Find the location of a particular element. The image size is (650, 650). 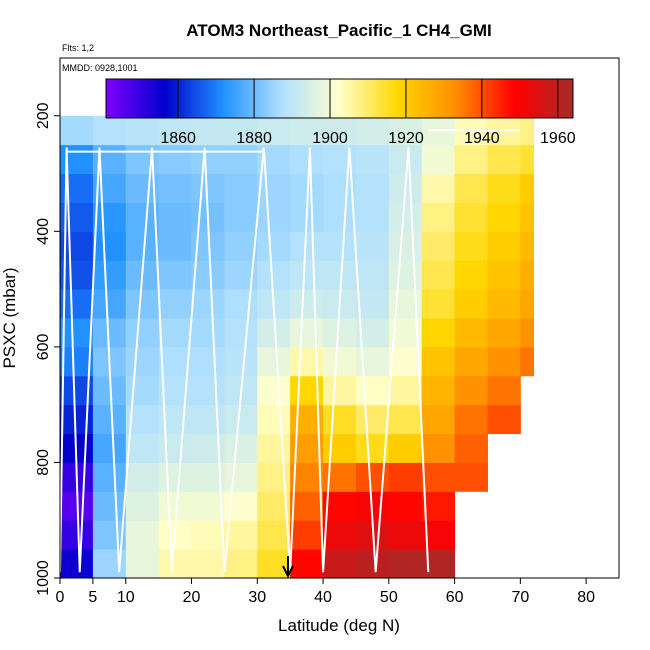

x-tick-label: 20 is located at coordinates (192, 597).